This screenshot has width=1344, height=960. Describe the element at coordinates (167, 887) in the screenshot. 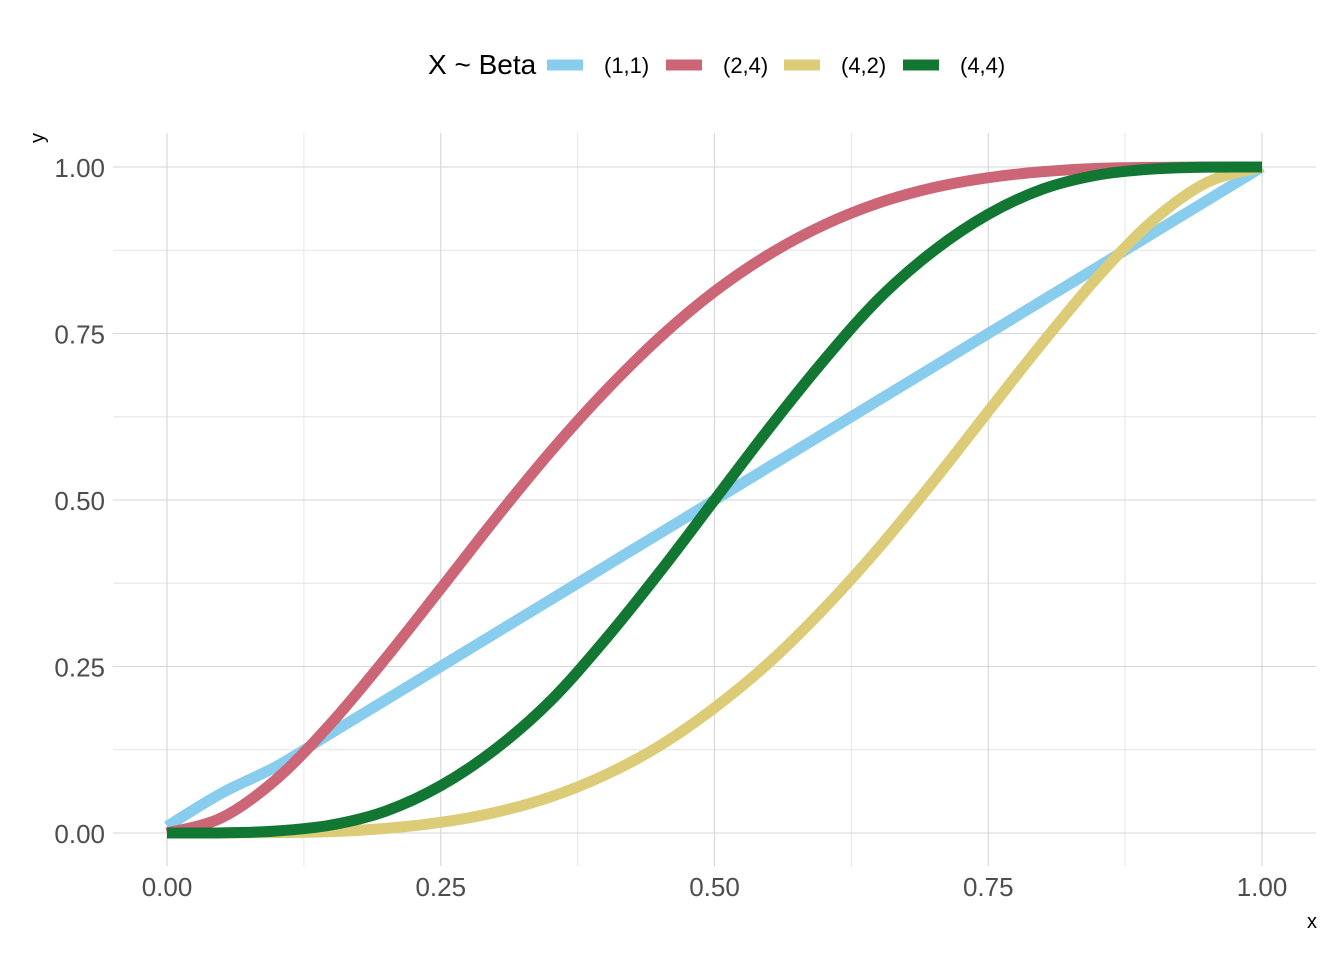

I see `x-tick-label: 0.00` at that location.